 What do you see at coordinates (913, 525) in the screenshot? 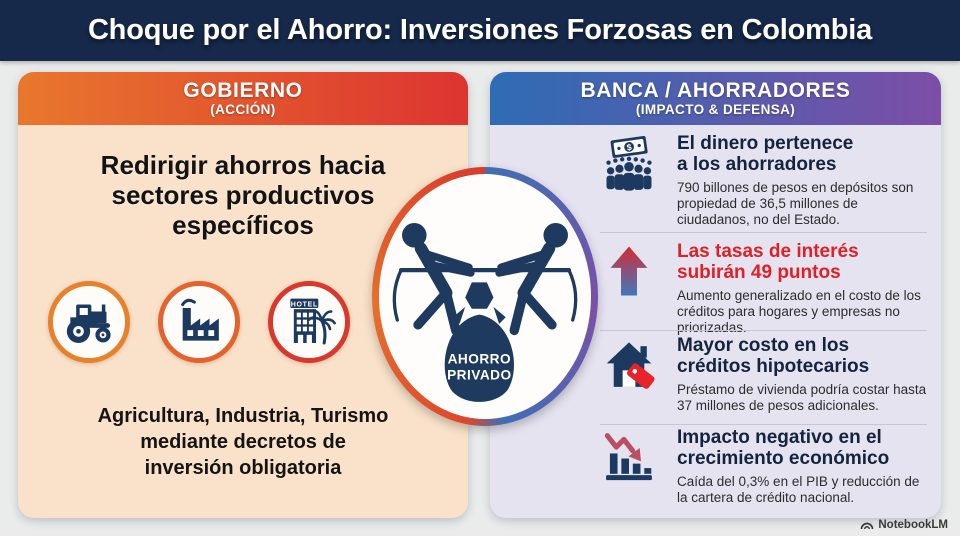
I see `watermark-text: NotebookLM` at bounding box center [913, 525].